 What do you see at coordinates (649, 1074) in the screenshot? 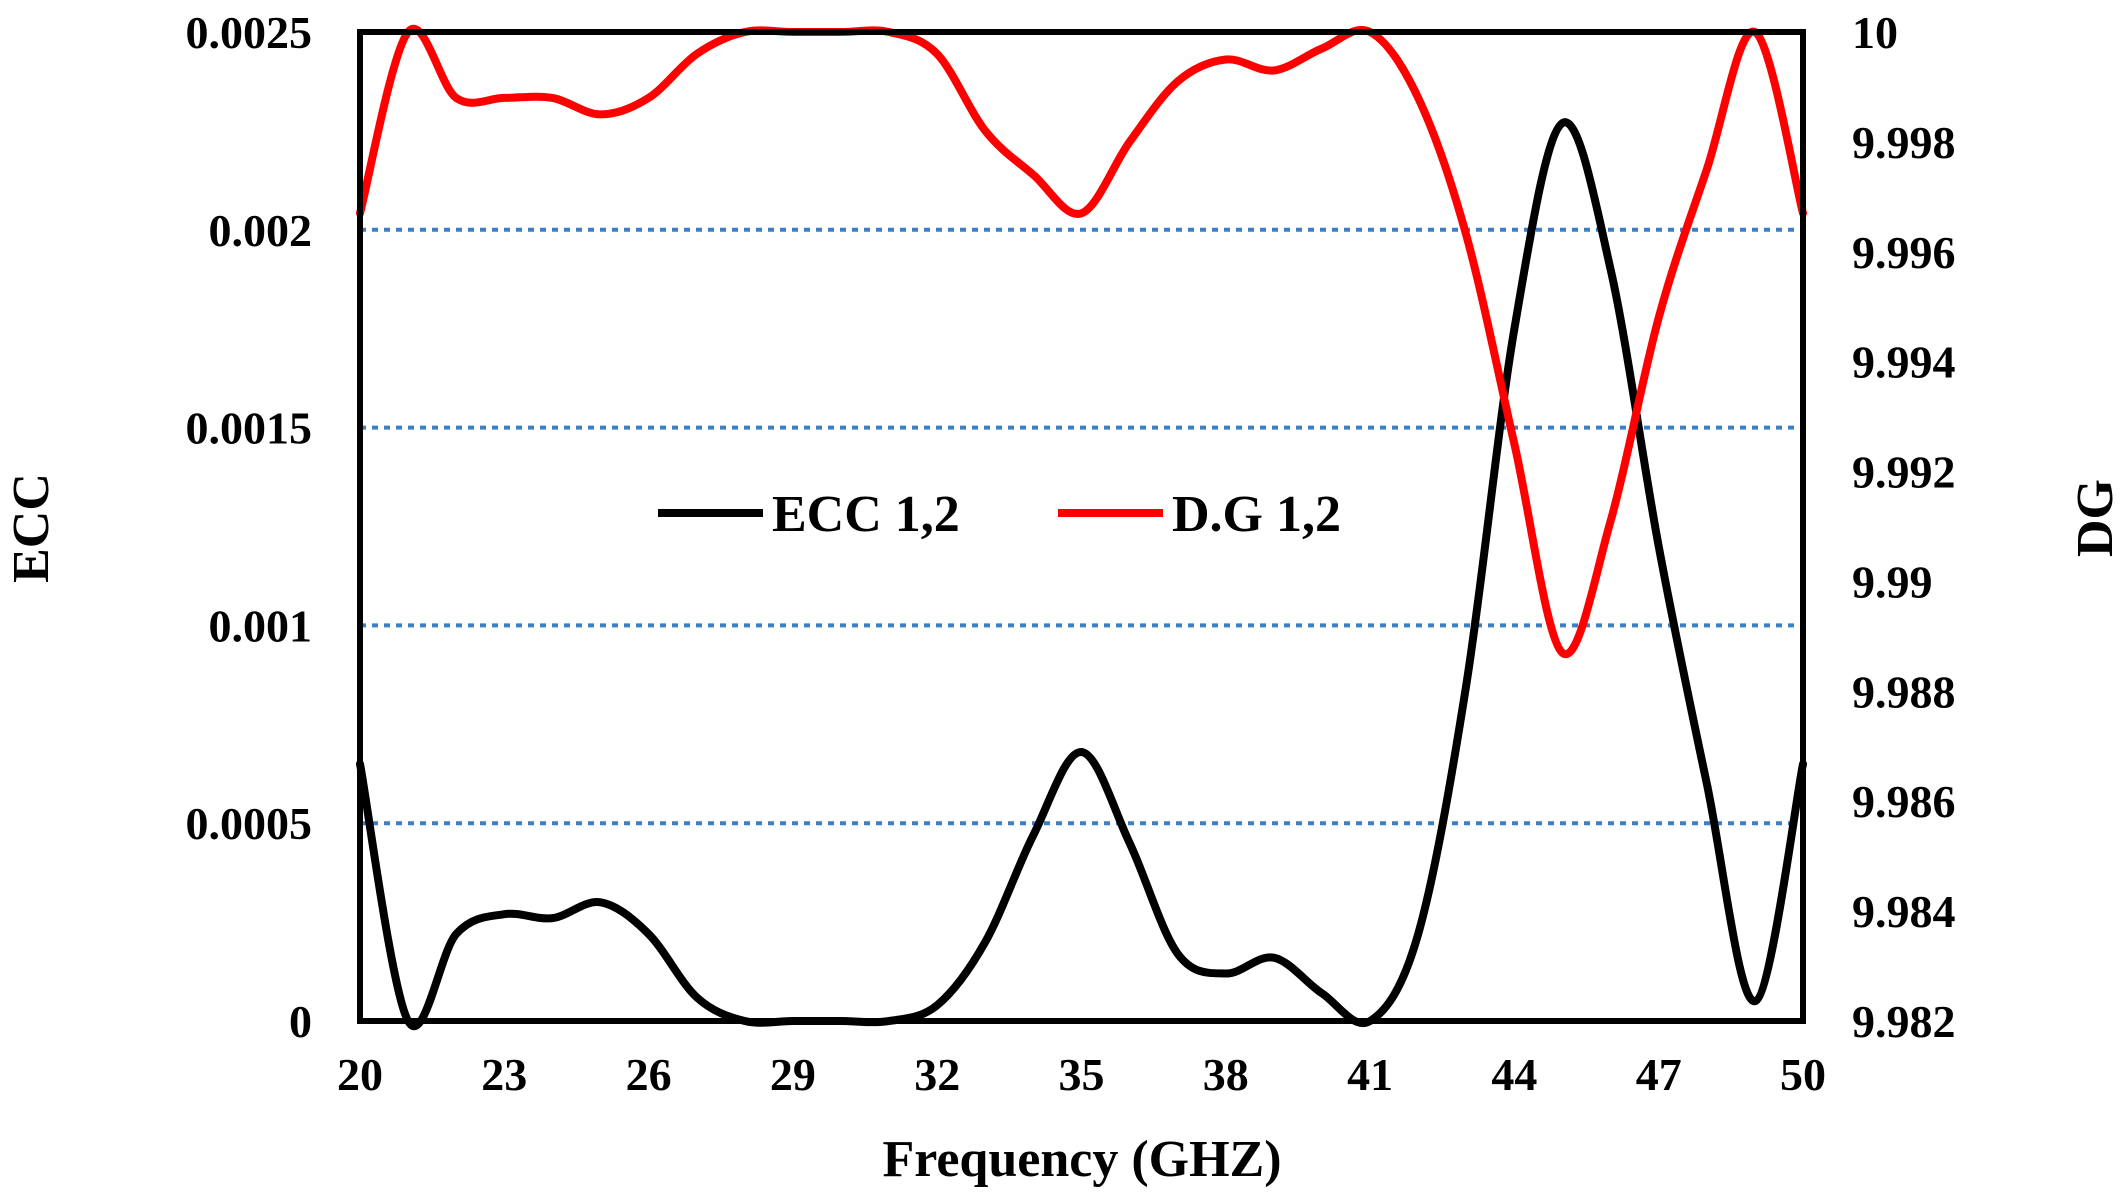
I see `x-tick-label-2: 26` at bounding box center [649, 1074].